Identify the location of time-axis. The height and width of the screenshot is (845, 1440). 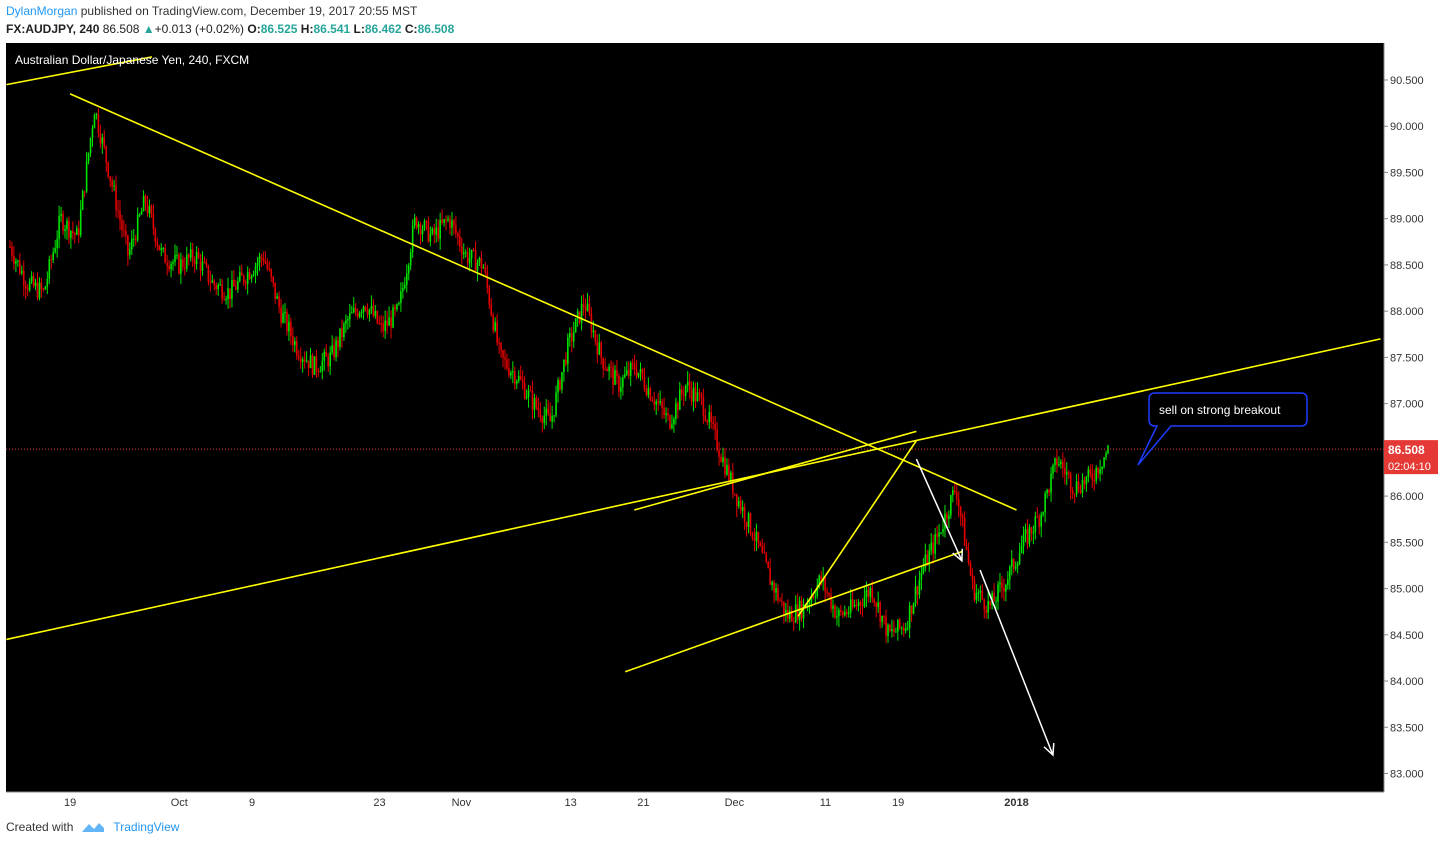
(723, 801).